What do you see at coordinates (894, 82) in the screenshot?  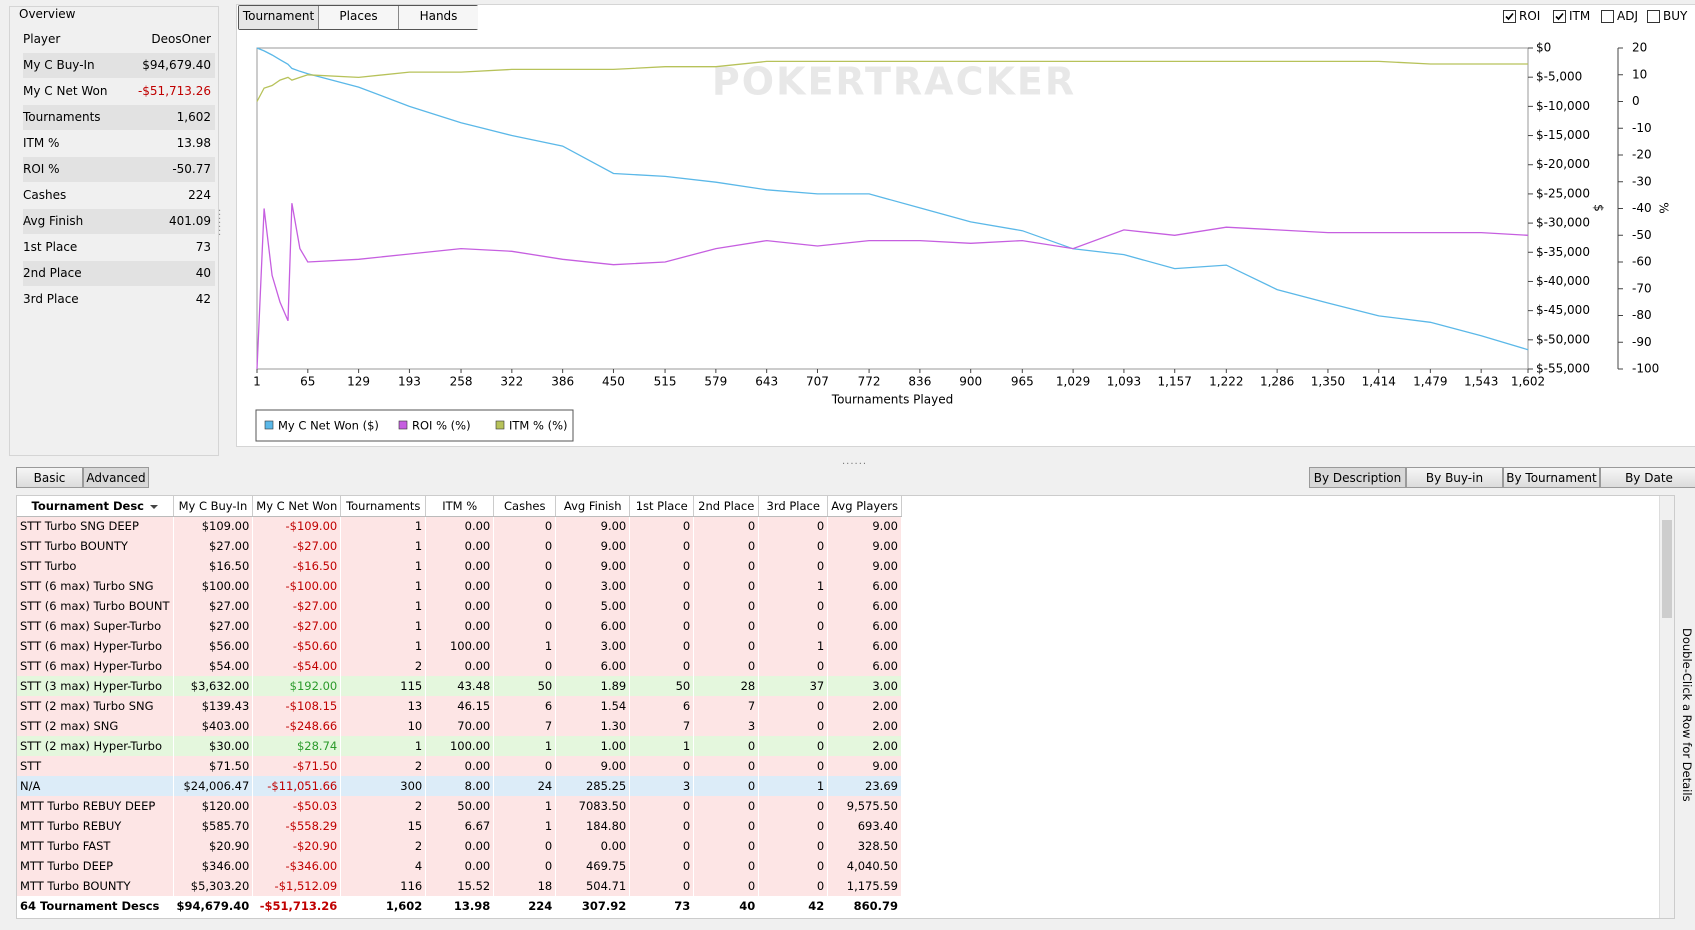 I see `watermark: POKERTRACKER` at bounding box center [894, 82].